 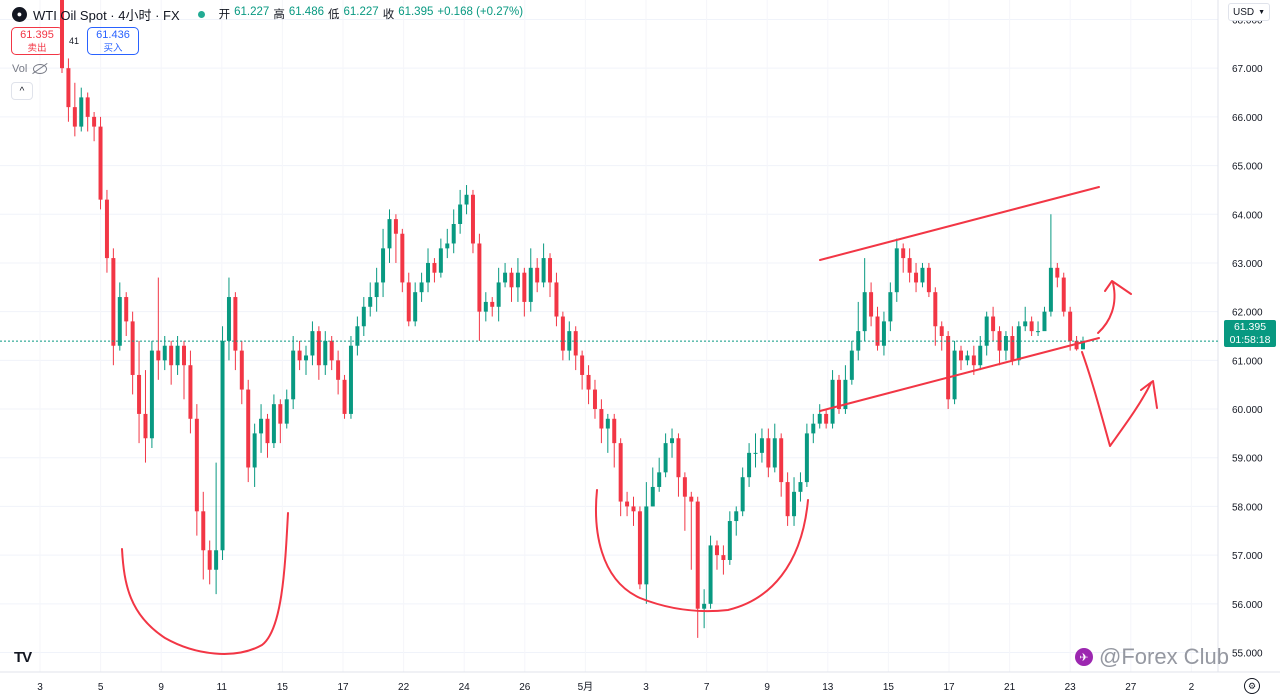 I want to click on gear-icon: ⚙, so click(x=1252, y=686).